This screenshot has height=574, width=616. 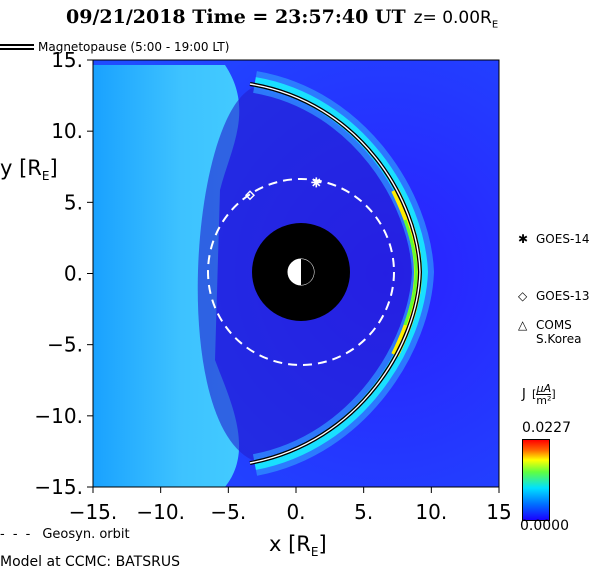 I want to click on geosyn-legend: - - - Geosyn. orbit, so click(x=65, y=534).